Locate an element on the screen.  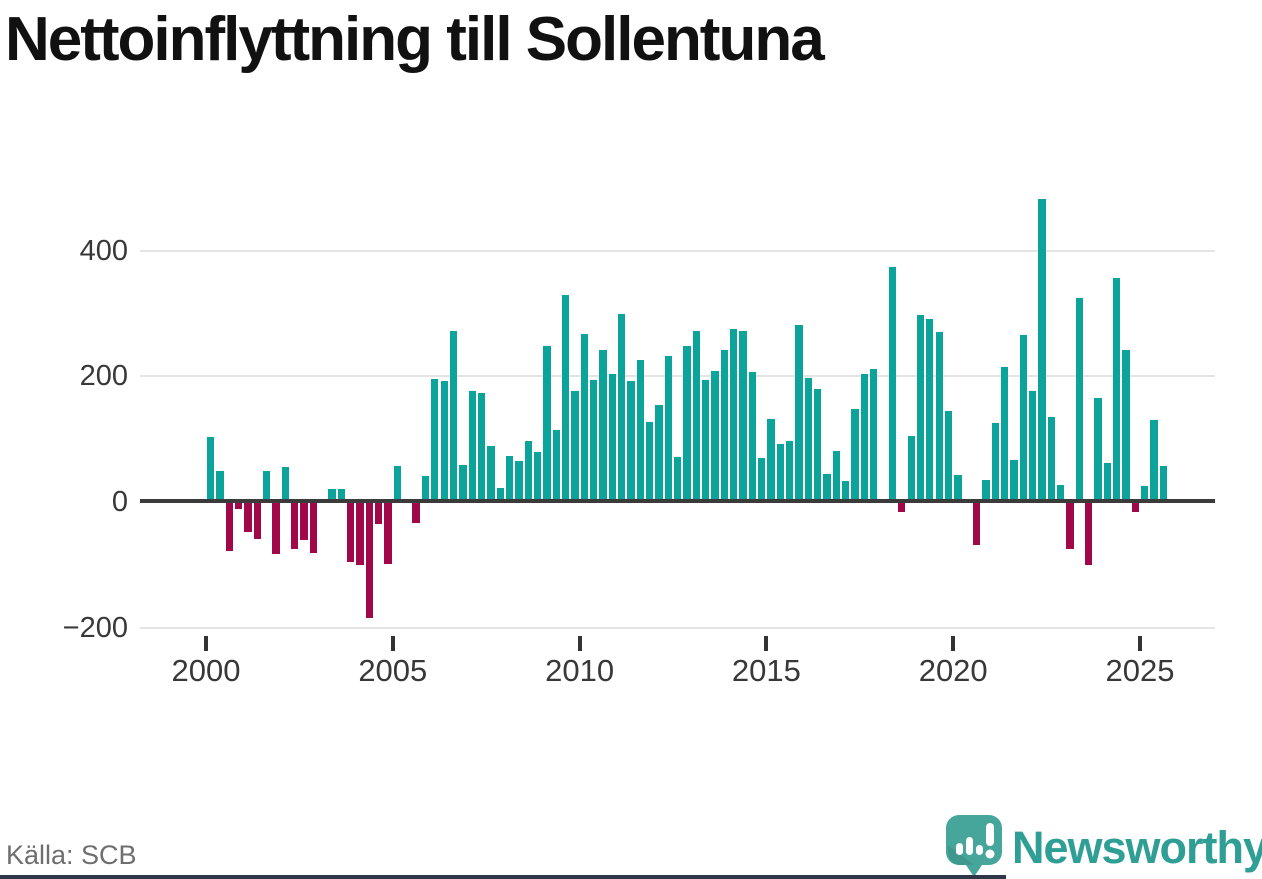
bar-2016-Q3 is located at coordinates (827, 487).